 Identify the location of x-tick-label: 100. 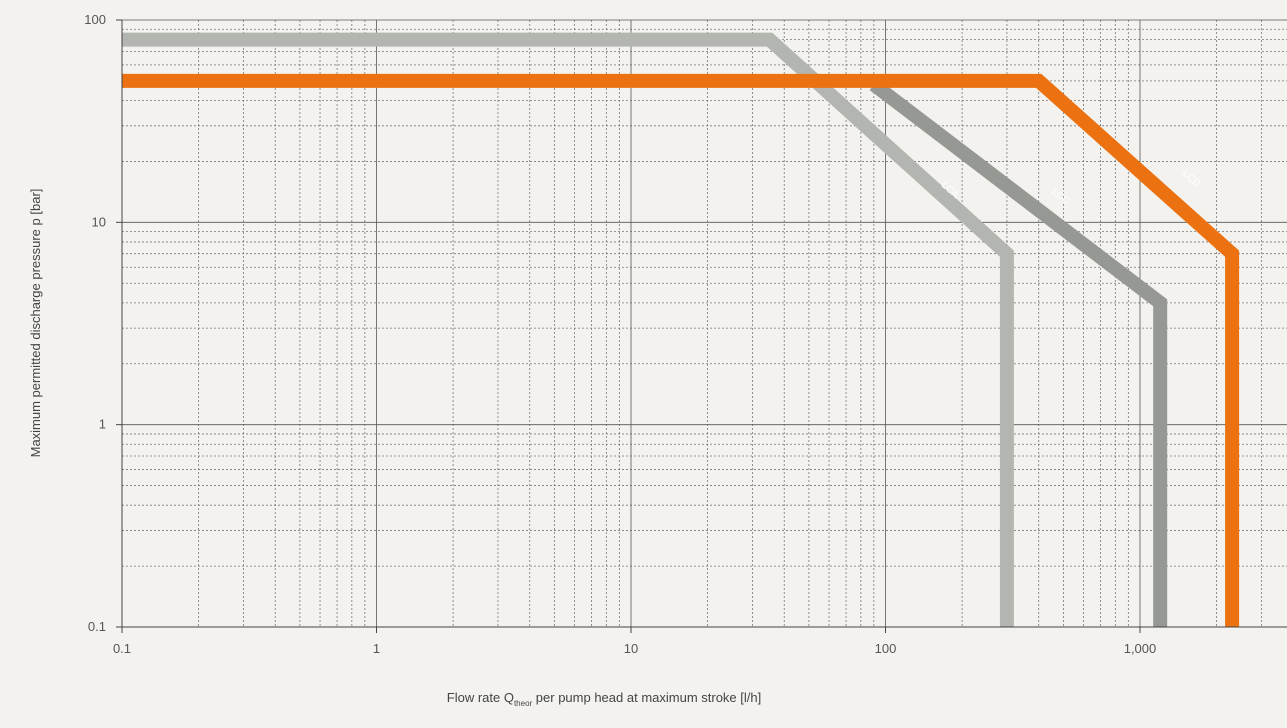
(886, 648).